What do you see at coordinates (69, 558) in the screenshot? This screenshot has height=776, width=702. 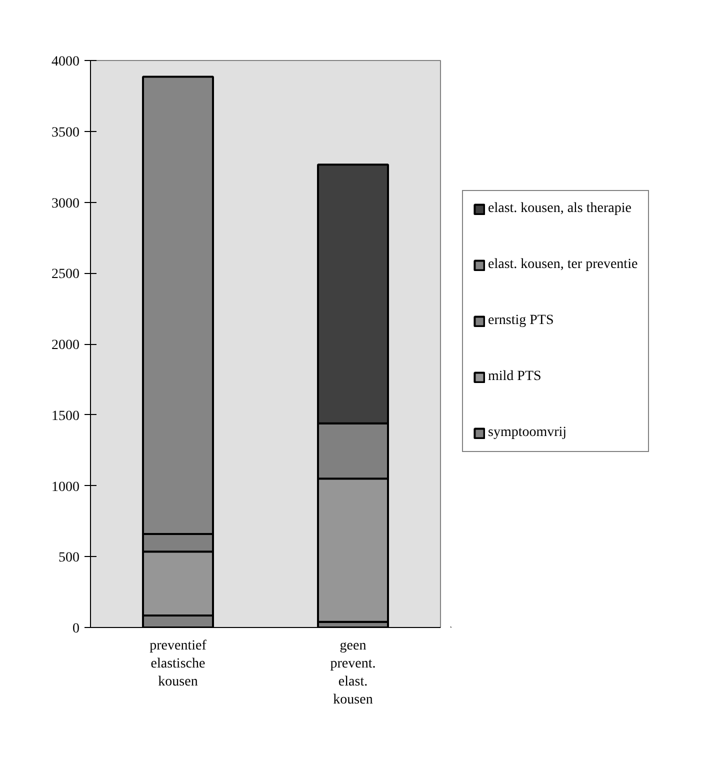 I see `y-tick-label: 500` at bounding box center [69, 558].